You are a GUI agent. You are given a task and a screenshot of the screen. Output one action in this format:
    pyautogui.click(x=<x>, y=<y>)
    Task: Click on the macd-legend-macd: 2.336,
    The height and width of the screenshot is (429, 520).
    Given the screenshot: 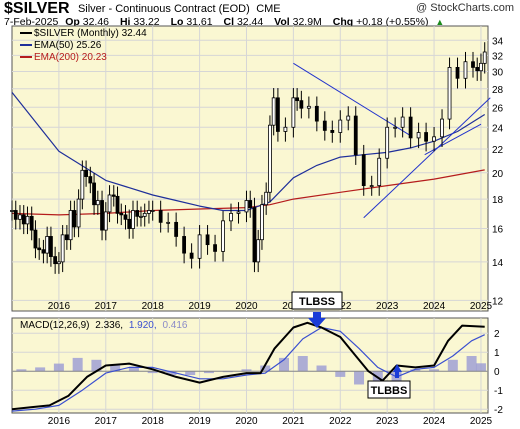 What is the action you would take?
    pyautogui.click(x=109, y=325)
    